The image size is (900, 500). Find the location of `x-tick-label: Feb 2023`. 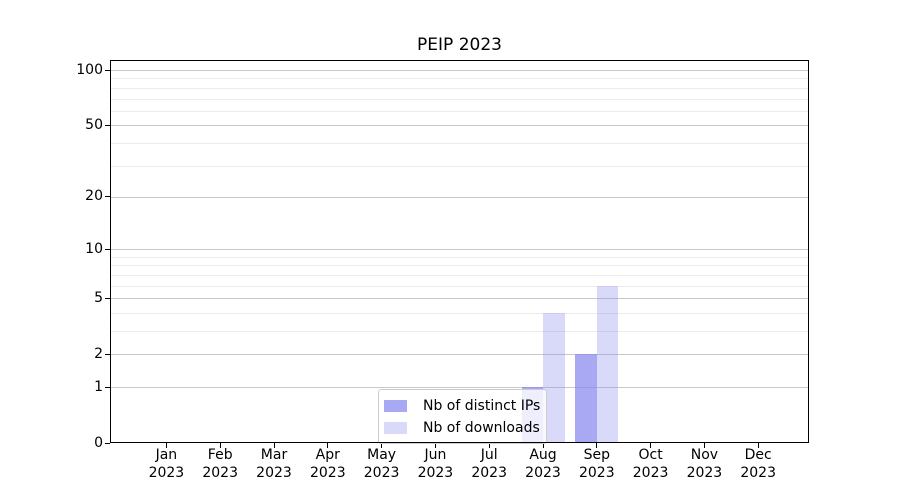

x-tick-label: Feb 2023 is located at coordinates (220, 464).